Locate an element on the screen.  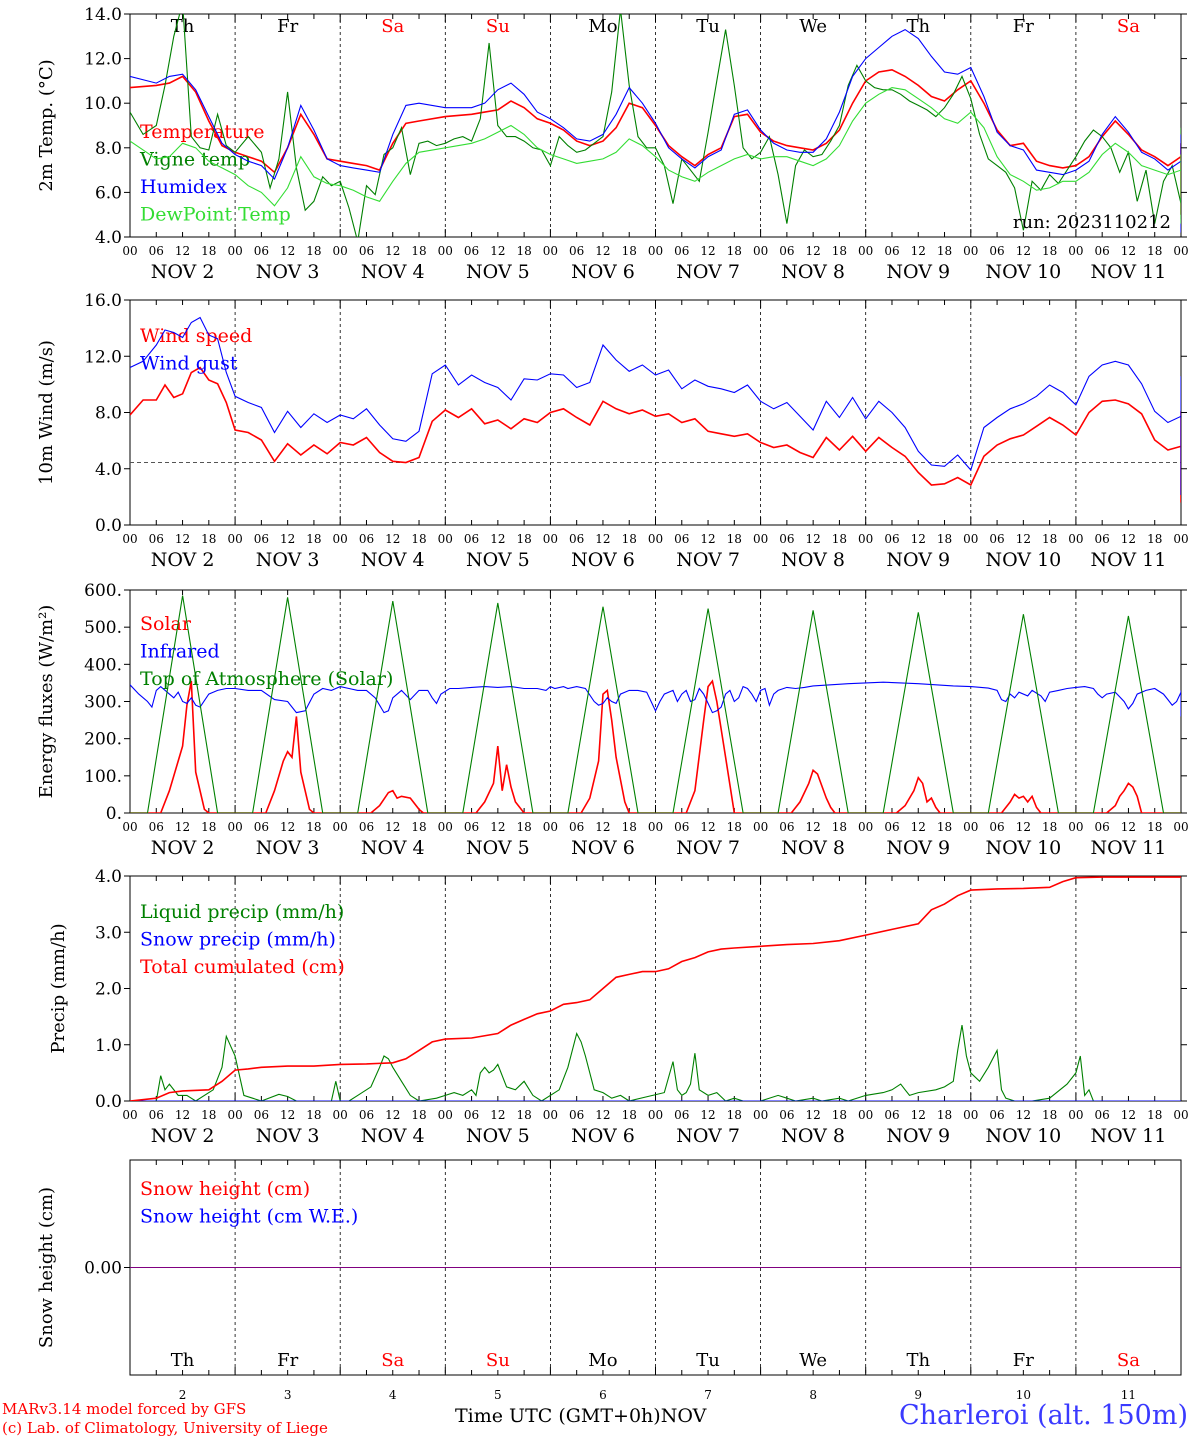
y-tick-label: 1.0 is located at coordinates (108, 1046).